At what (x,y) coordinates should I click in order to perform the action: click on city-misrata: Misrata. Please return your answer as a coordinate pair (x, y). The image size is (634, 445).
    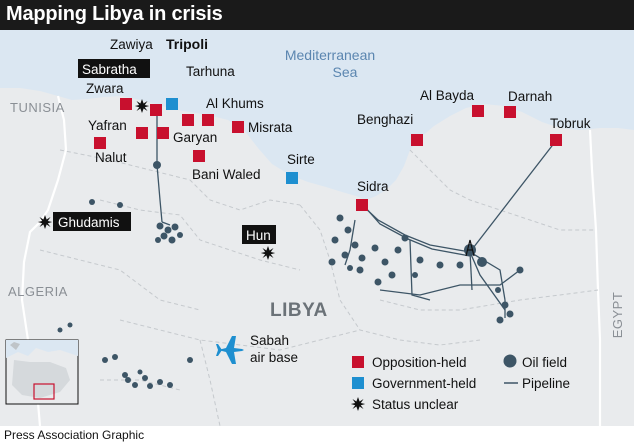
    Looking at the image, I should click on (270, 127).